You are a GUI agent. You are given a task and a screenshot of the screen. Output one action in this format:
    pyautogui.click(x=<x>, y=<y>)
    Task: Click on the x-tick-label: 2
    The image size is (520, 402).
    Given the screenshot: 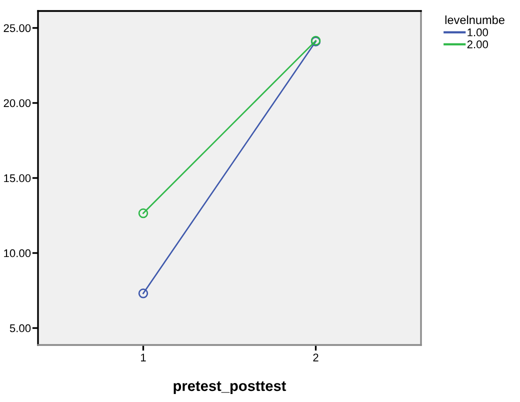 What is the action you would take?
    pyautogui.click(x=315, y=358)
    